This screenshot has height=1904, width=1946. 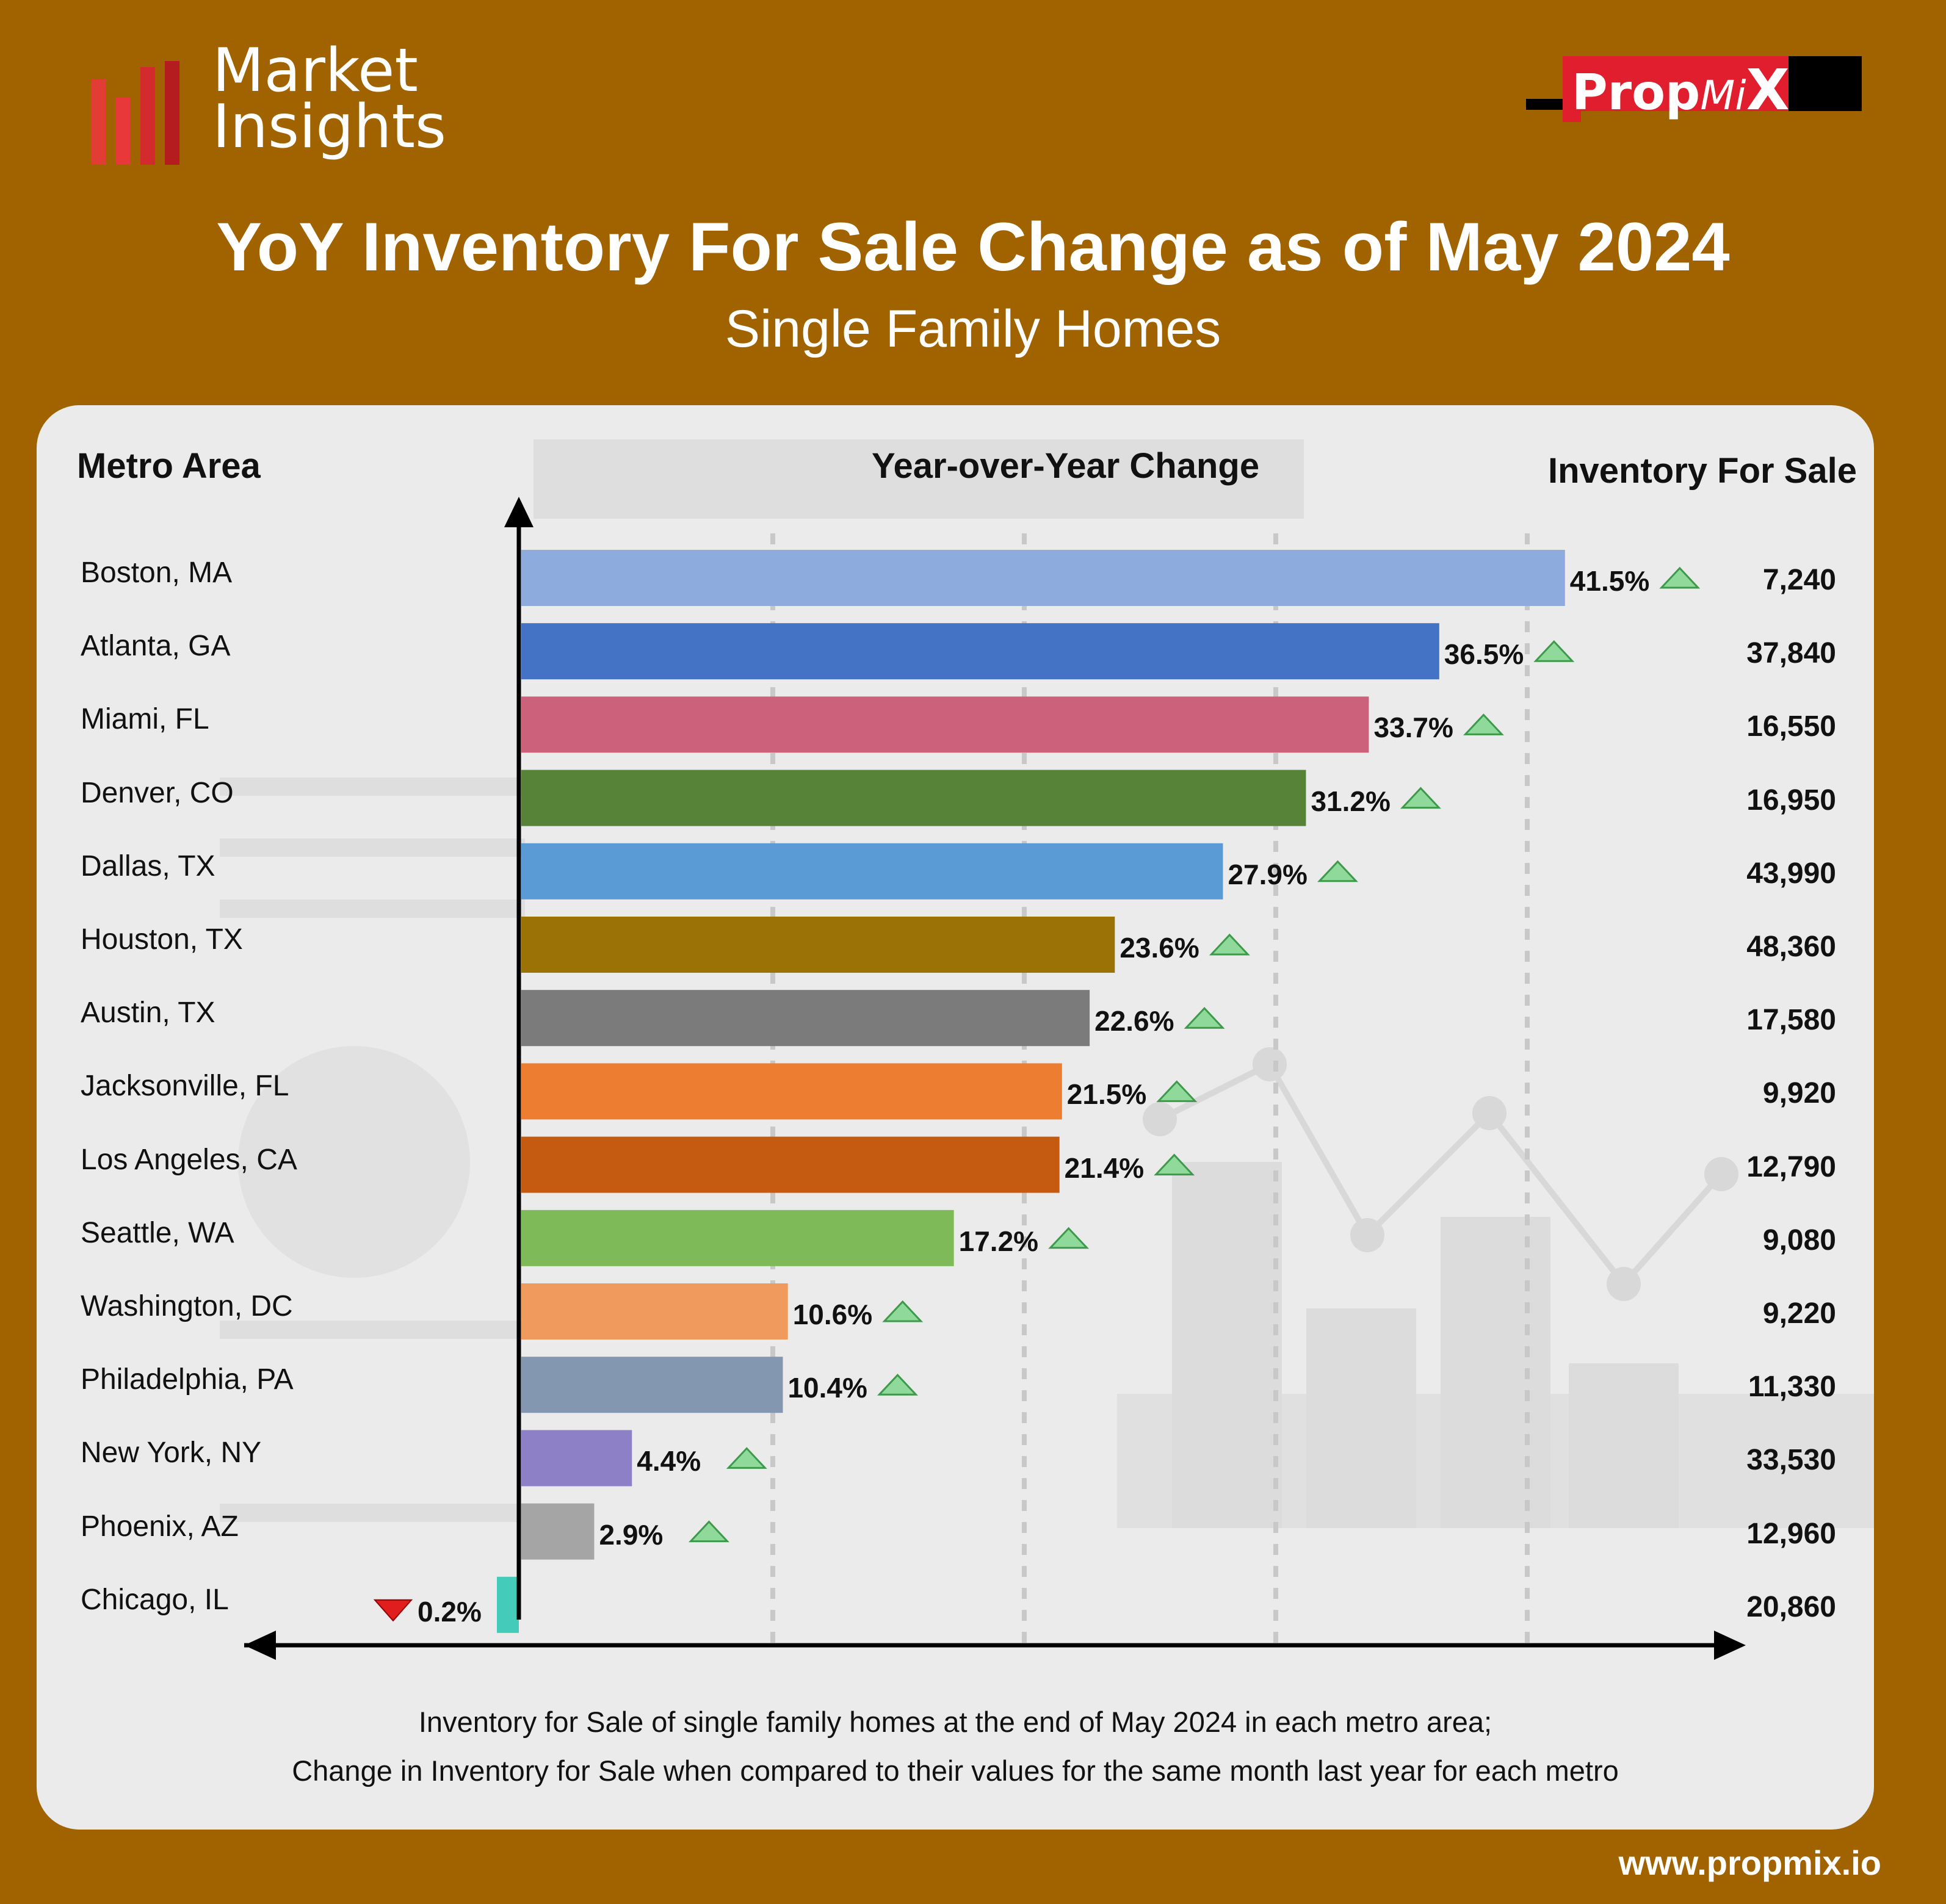 I want to click on brand-x: X, so click(x=1768, y=90).